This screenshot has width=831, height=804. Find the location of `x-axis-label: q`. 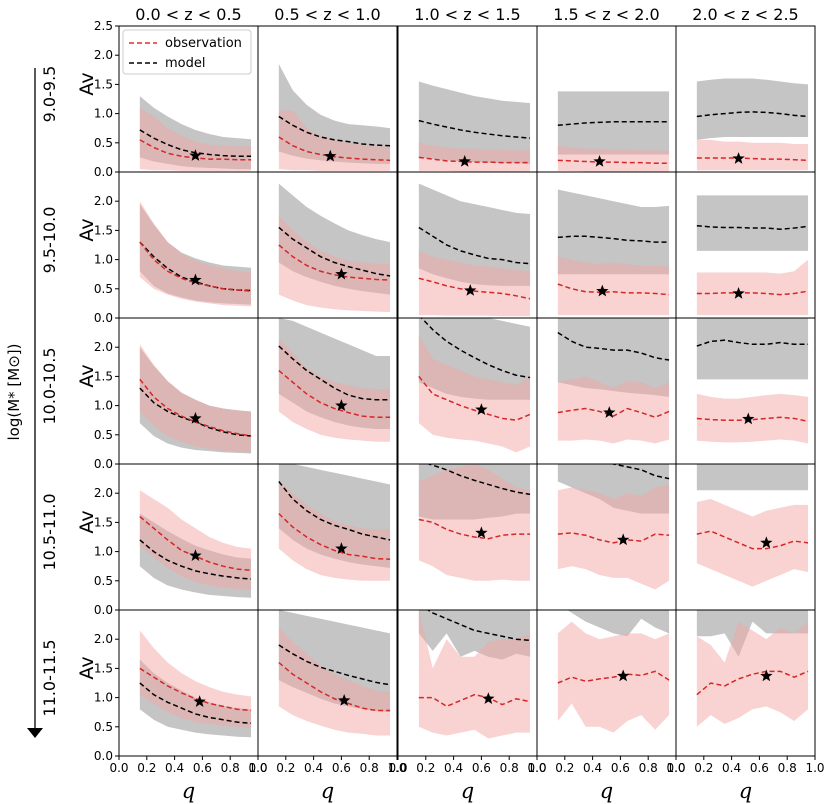

x-axis-label: q is located at coordinates (467, 791).